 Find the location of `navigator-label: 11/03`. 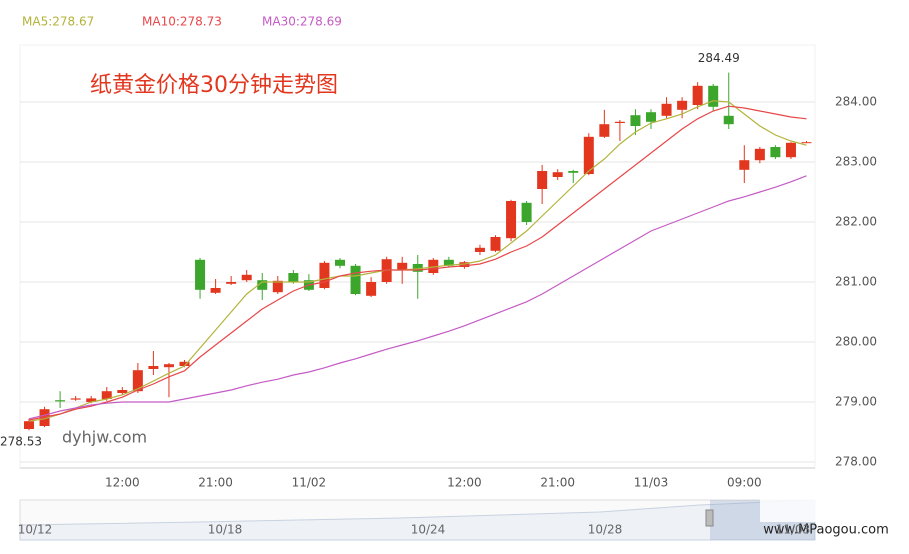

navigator-label: 11/03 is located at coordinates (793, 530).